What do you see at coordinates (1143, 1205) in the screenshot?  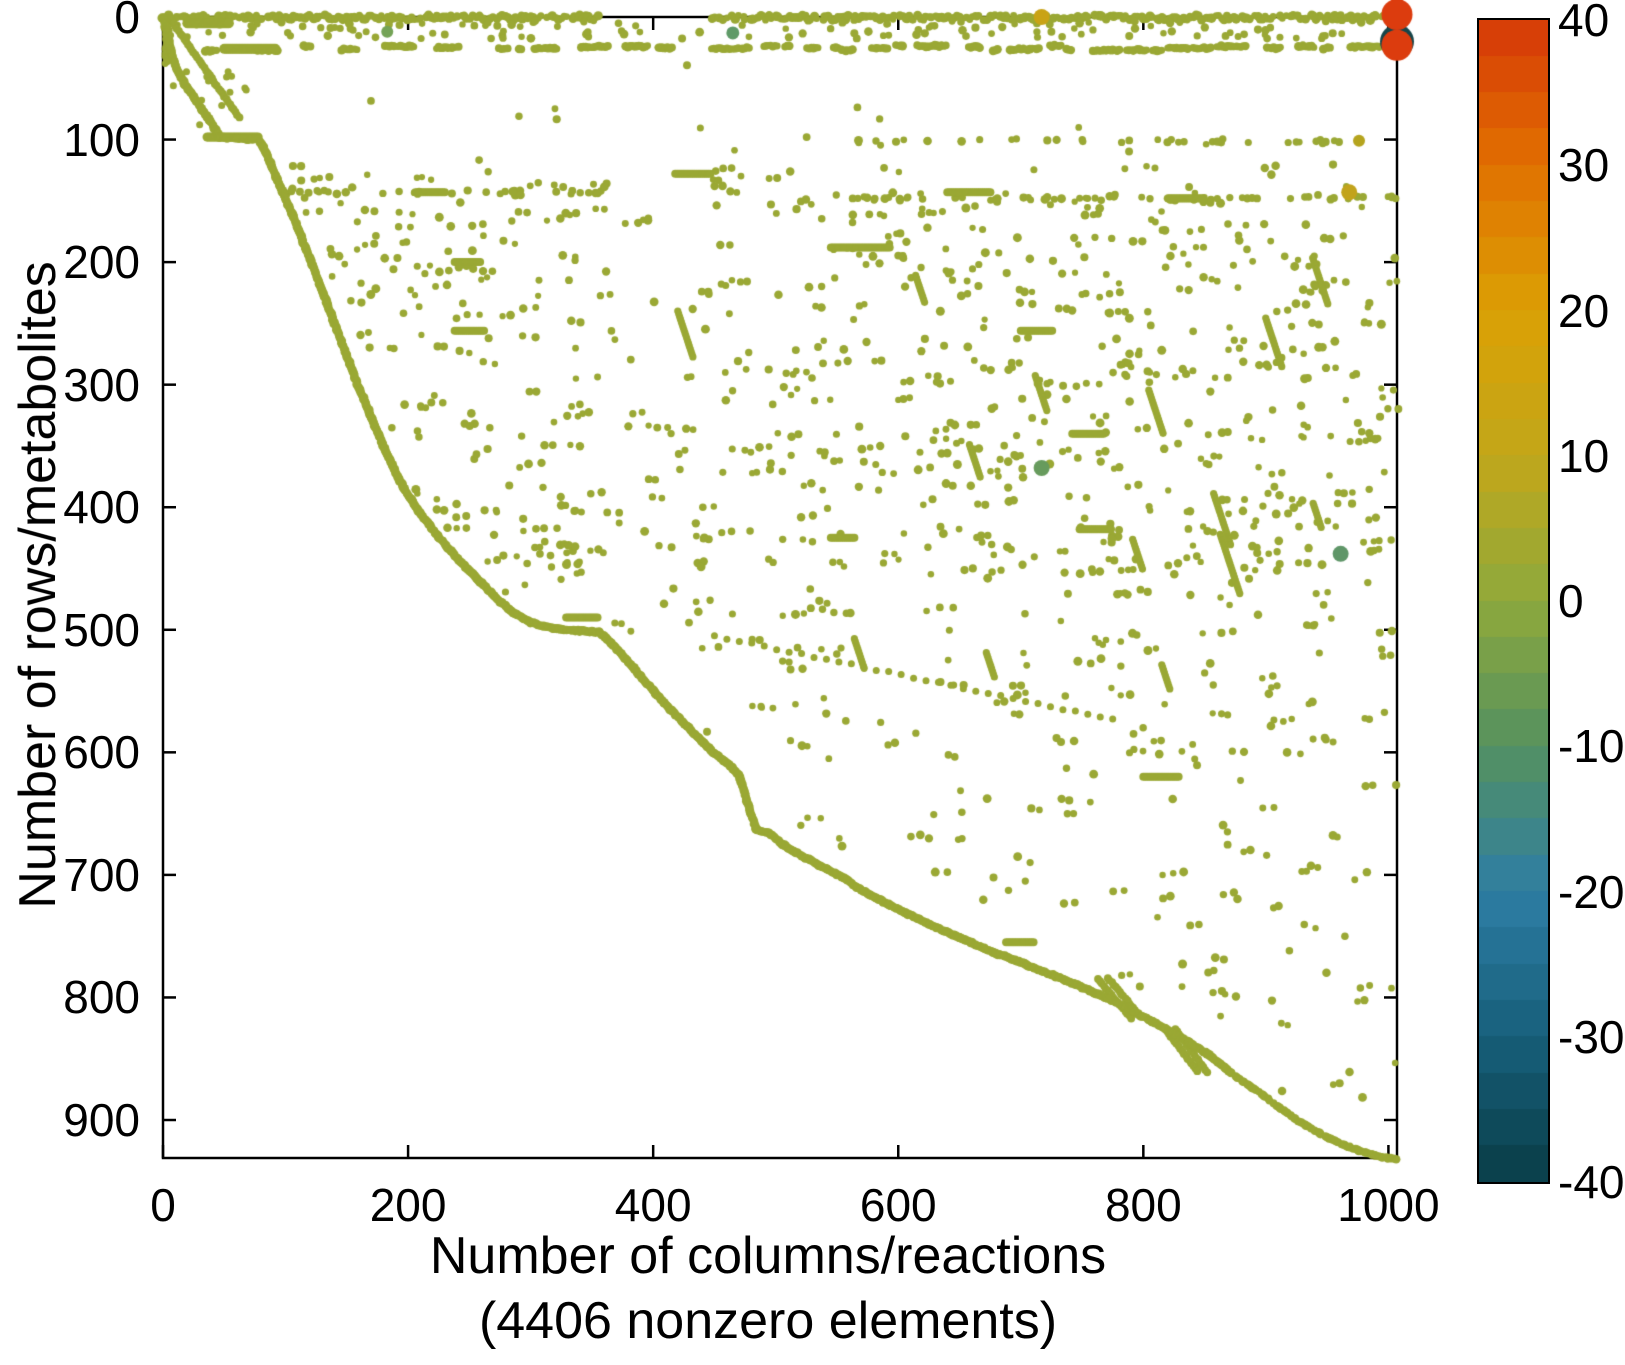 I see `x-tick-label: 800` at bounding box center [1143, 1205].